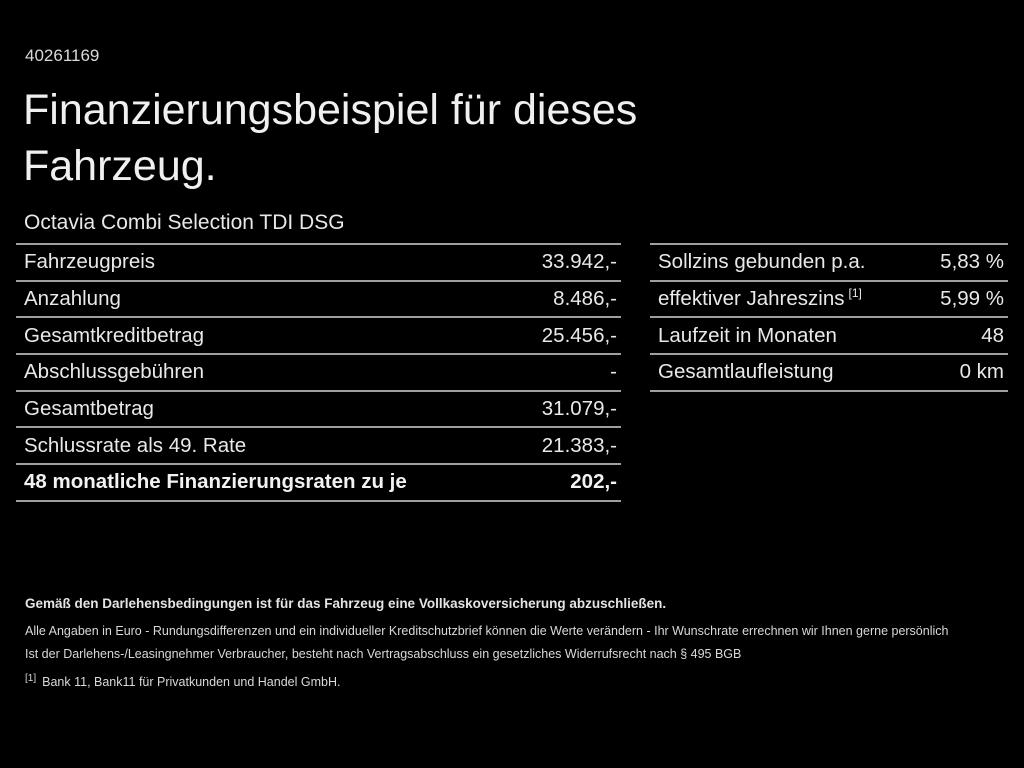  I want to click on footnote-marker: [1], so click(31, 678).